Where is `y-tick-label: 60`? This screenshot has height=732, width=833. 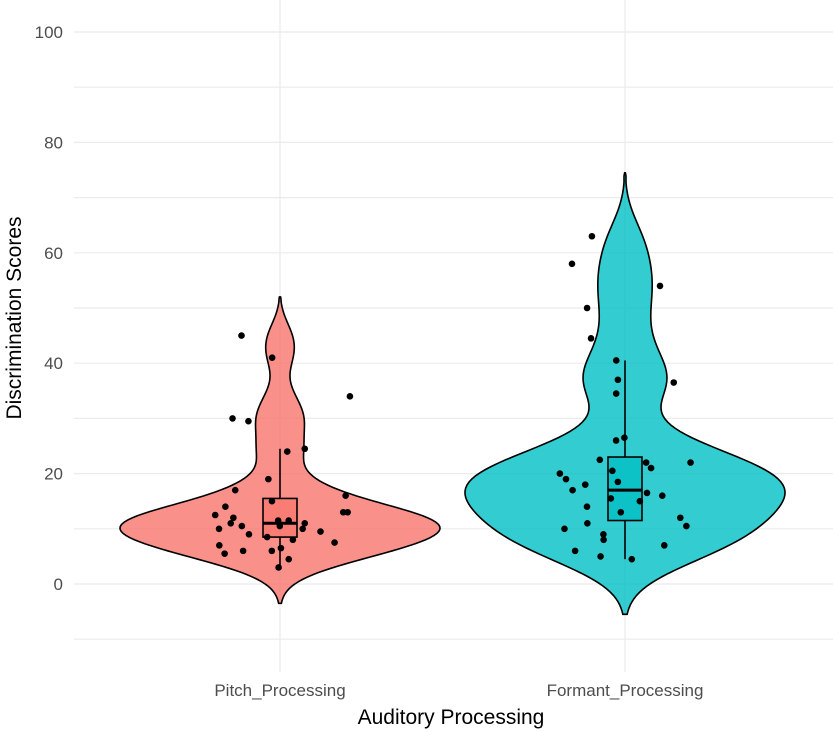 y-tick-label: 60 is located at coordinates (53, 253).